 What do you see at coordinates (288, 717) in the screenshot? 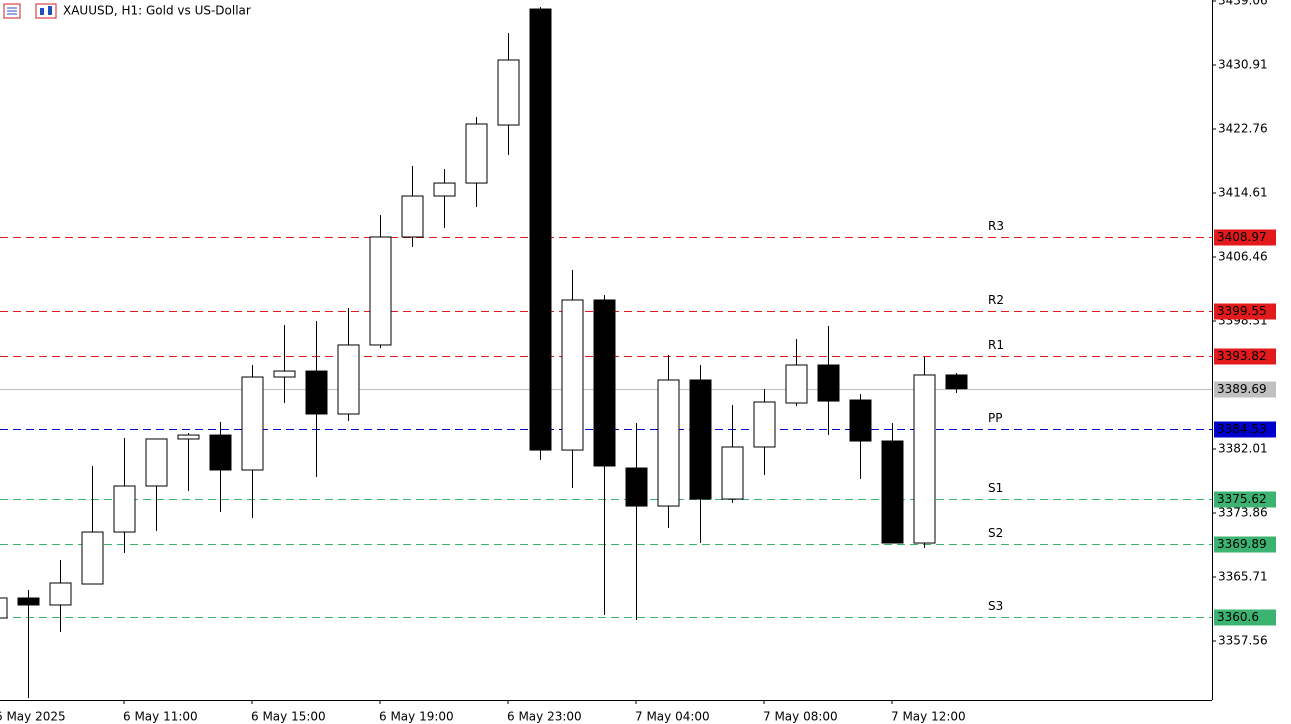
I see `x-tick-label: 6 May 15:00` at bounding box center [288, 717].